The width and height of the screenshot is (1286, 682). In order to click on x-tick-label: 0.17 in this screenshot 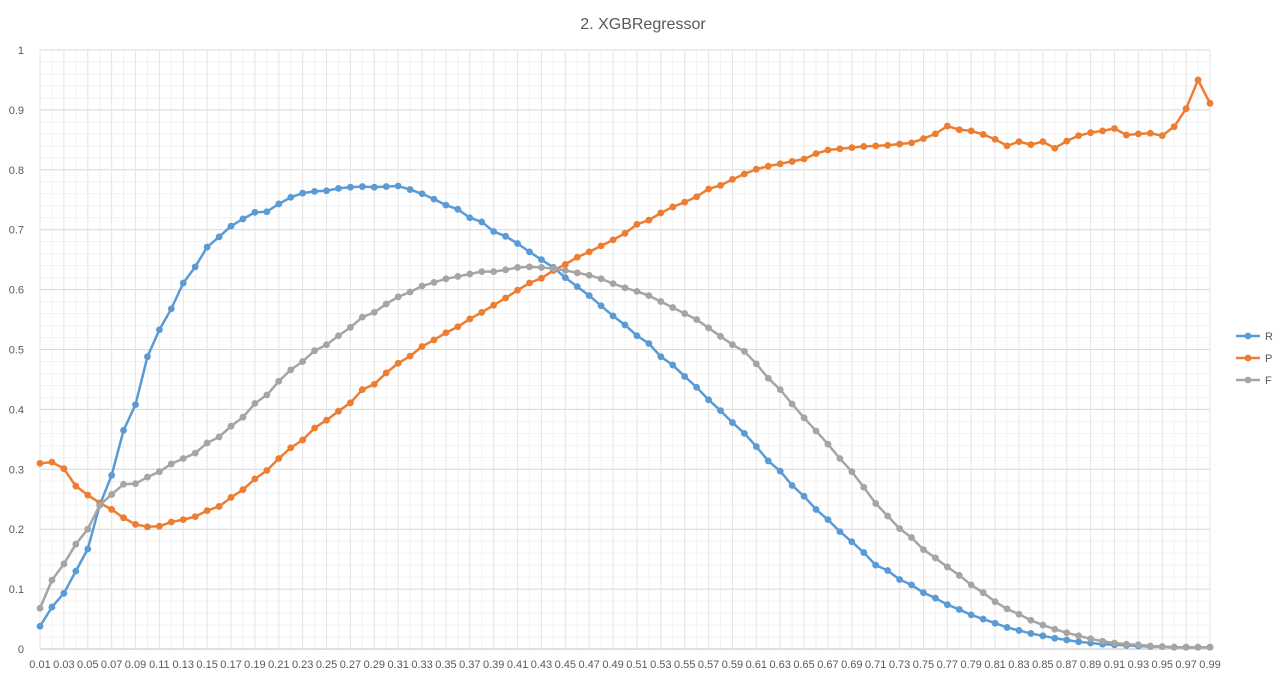, I will do `click(230, 665)`.